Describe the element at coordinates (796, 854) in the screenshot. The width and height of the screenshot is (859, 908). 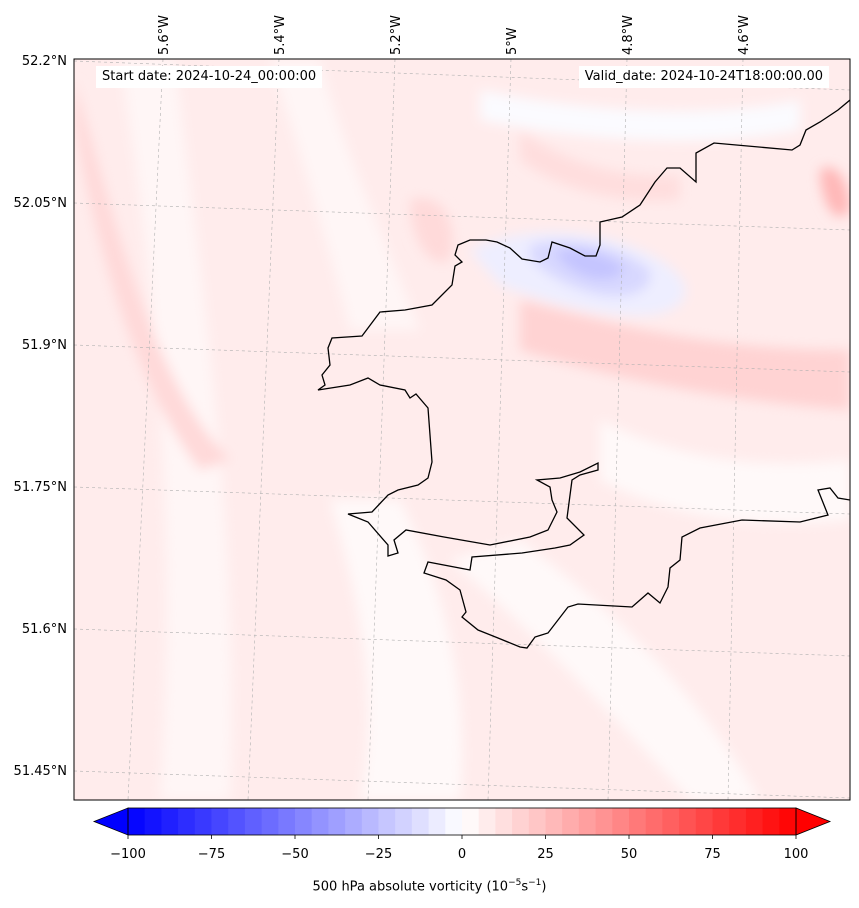
I see `colorbar-tick-label: 100` at that location.